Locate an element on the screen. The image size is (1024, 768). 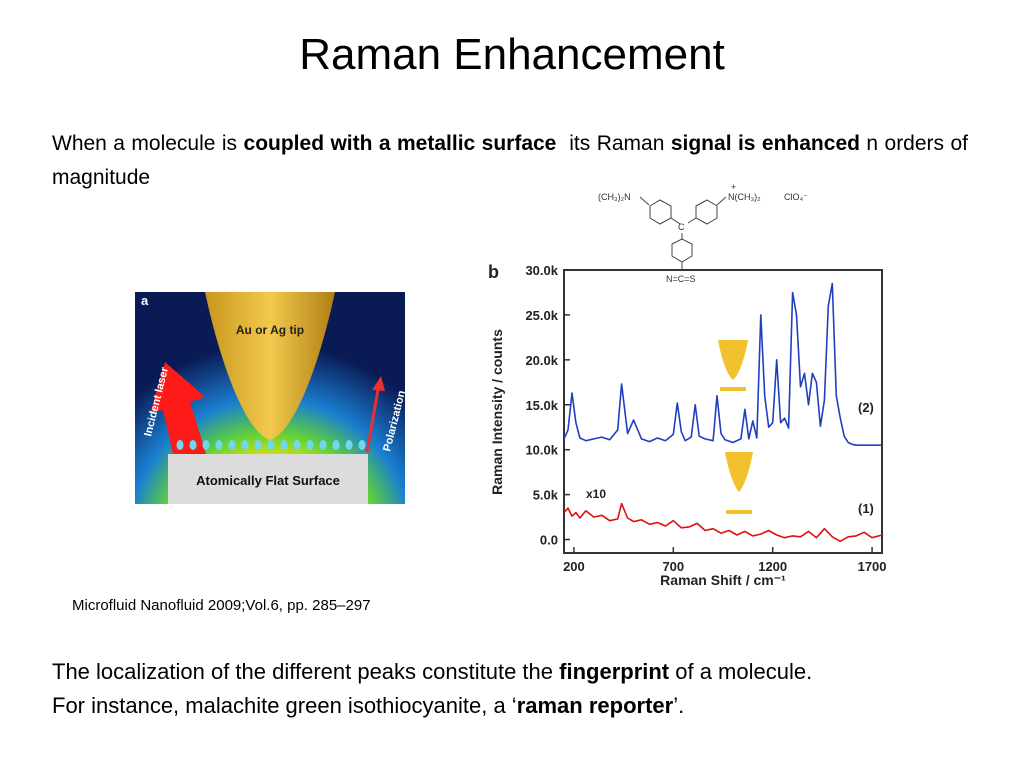
bond-left-center is located at coordinates (675, 221).